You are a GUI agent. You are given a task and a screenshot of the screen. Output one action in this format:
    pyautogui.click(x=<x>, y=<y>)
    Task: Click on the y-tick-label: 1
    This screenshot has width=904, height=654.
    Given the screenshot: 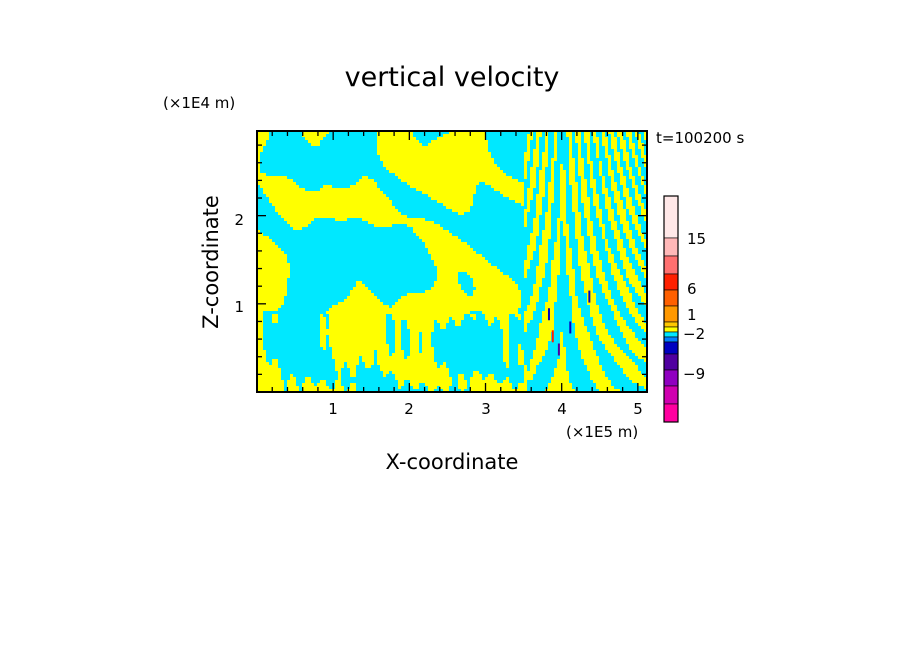 What is the action you would take?
    pyautogui.click(x=239, y=307)
    